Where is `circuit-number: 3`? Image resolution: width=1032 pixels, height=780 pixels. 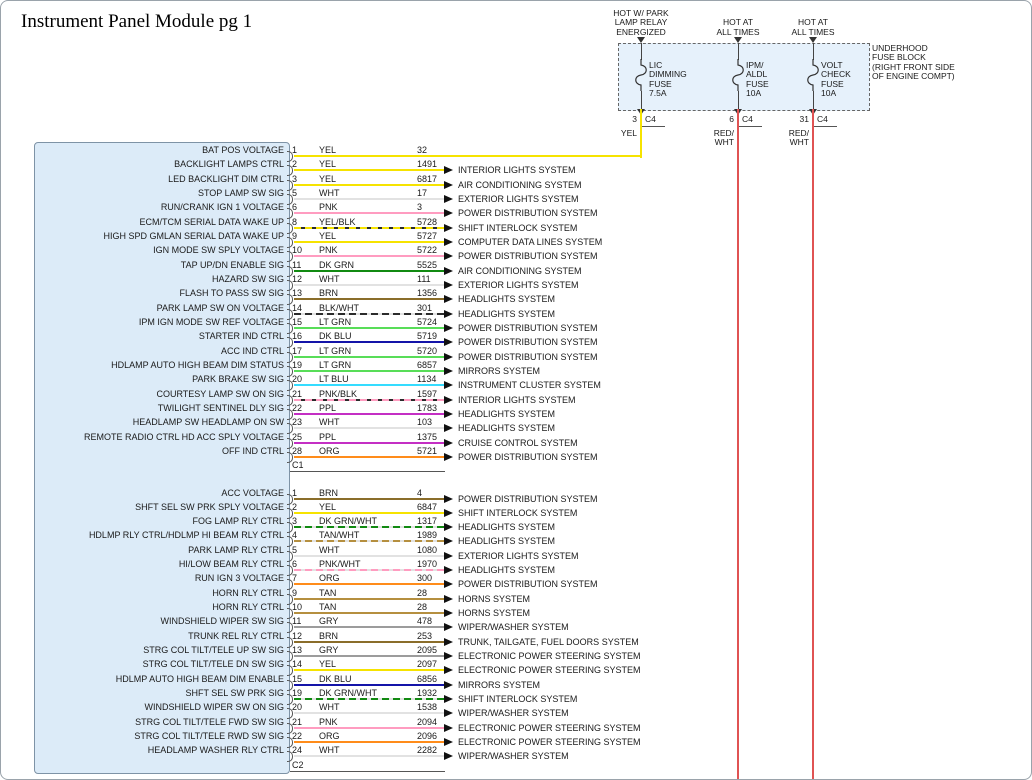 circuit-number: 3 is located at coordinates (420, 207).